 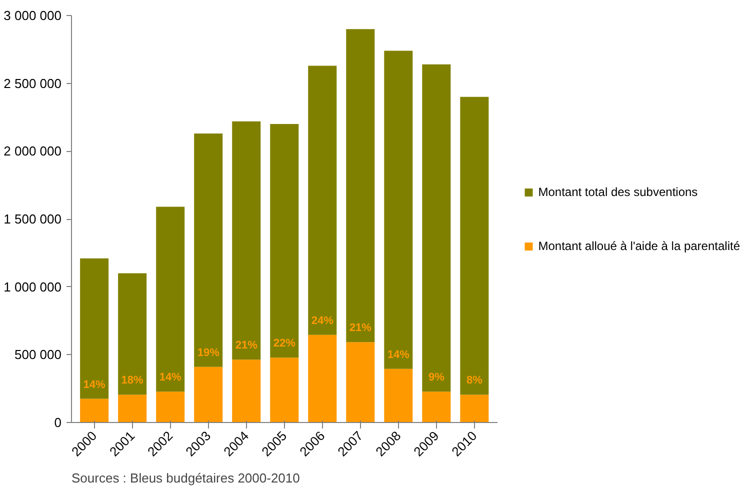 What do you see at coordinates (284, 344) in the screenshot?
I see `annotation: 22%` at bounding box center [284, 344].